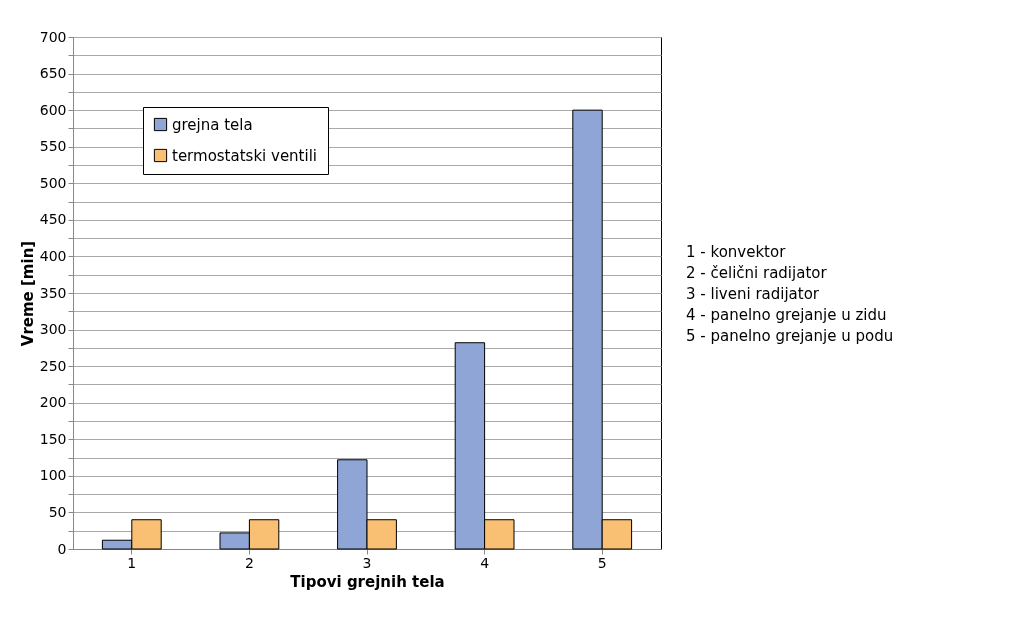  What do you see at coordinates (212, 124) in the screenshot?
I see `legend-label: grejna tela` at bounding box center [212, 124].